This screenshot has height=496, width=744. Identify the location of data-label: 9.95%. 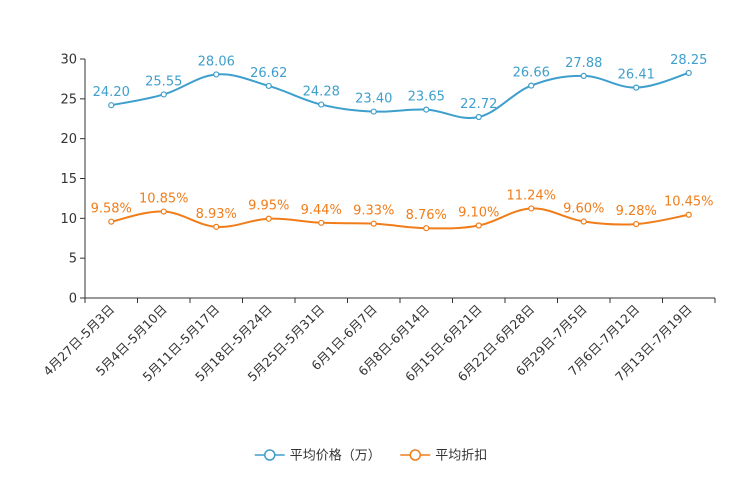
(268, 206).